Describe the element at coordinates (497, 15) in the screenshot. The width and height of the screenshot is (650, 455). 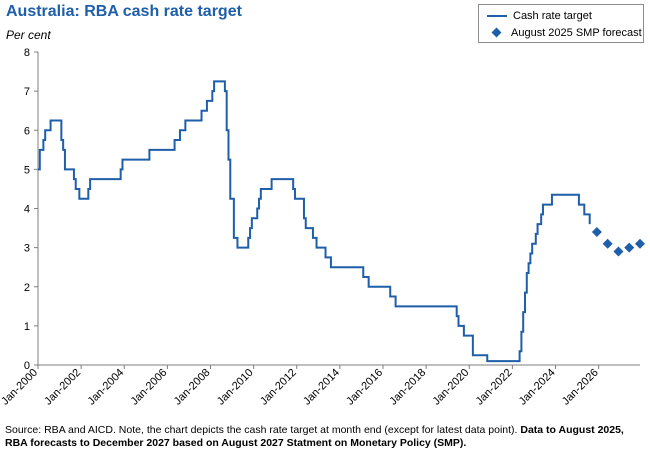
I see `line-swatch-icon` at that location.